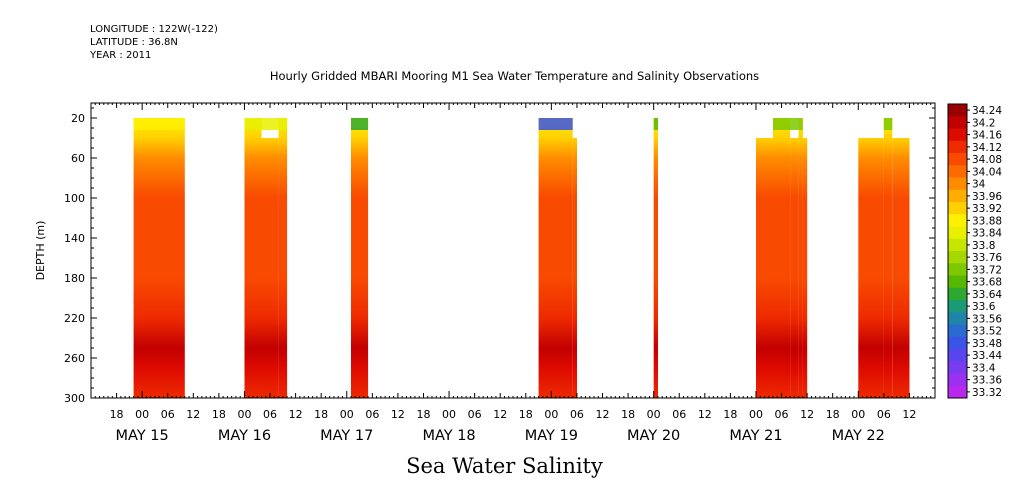 This screenshot has height=504, width=1009. What do you see at coordinates (346, 436) in the screenshot?
I see `x-date-label: MAY 17` at bounding box center [346, 436].